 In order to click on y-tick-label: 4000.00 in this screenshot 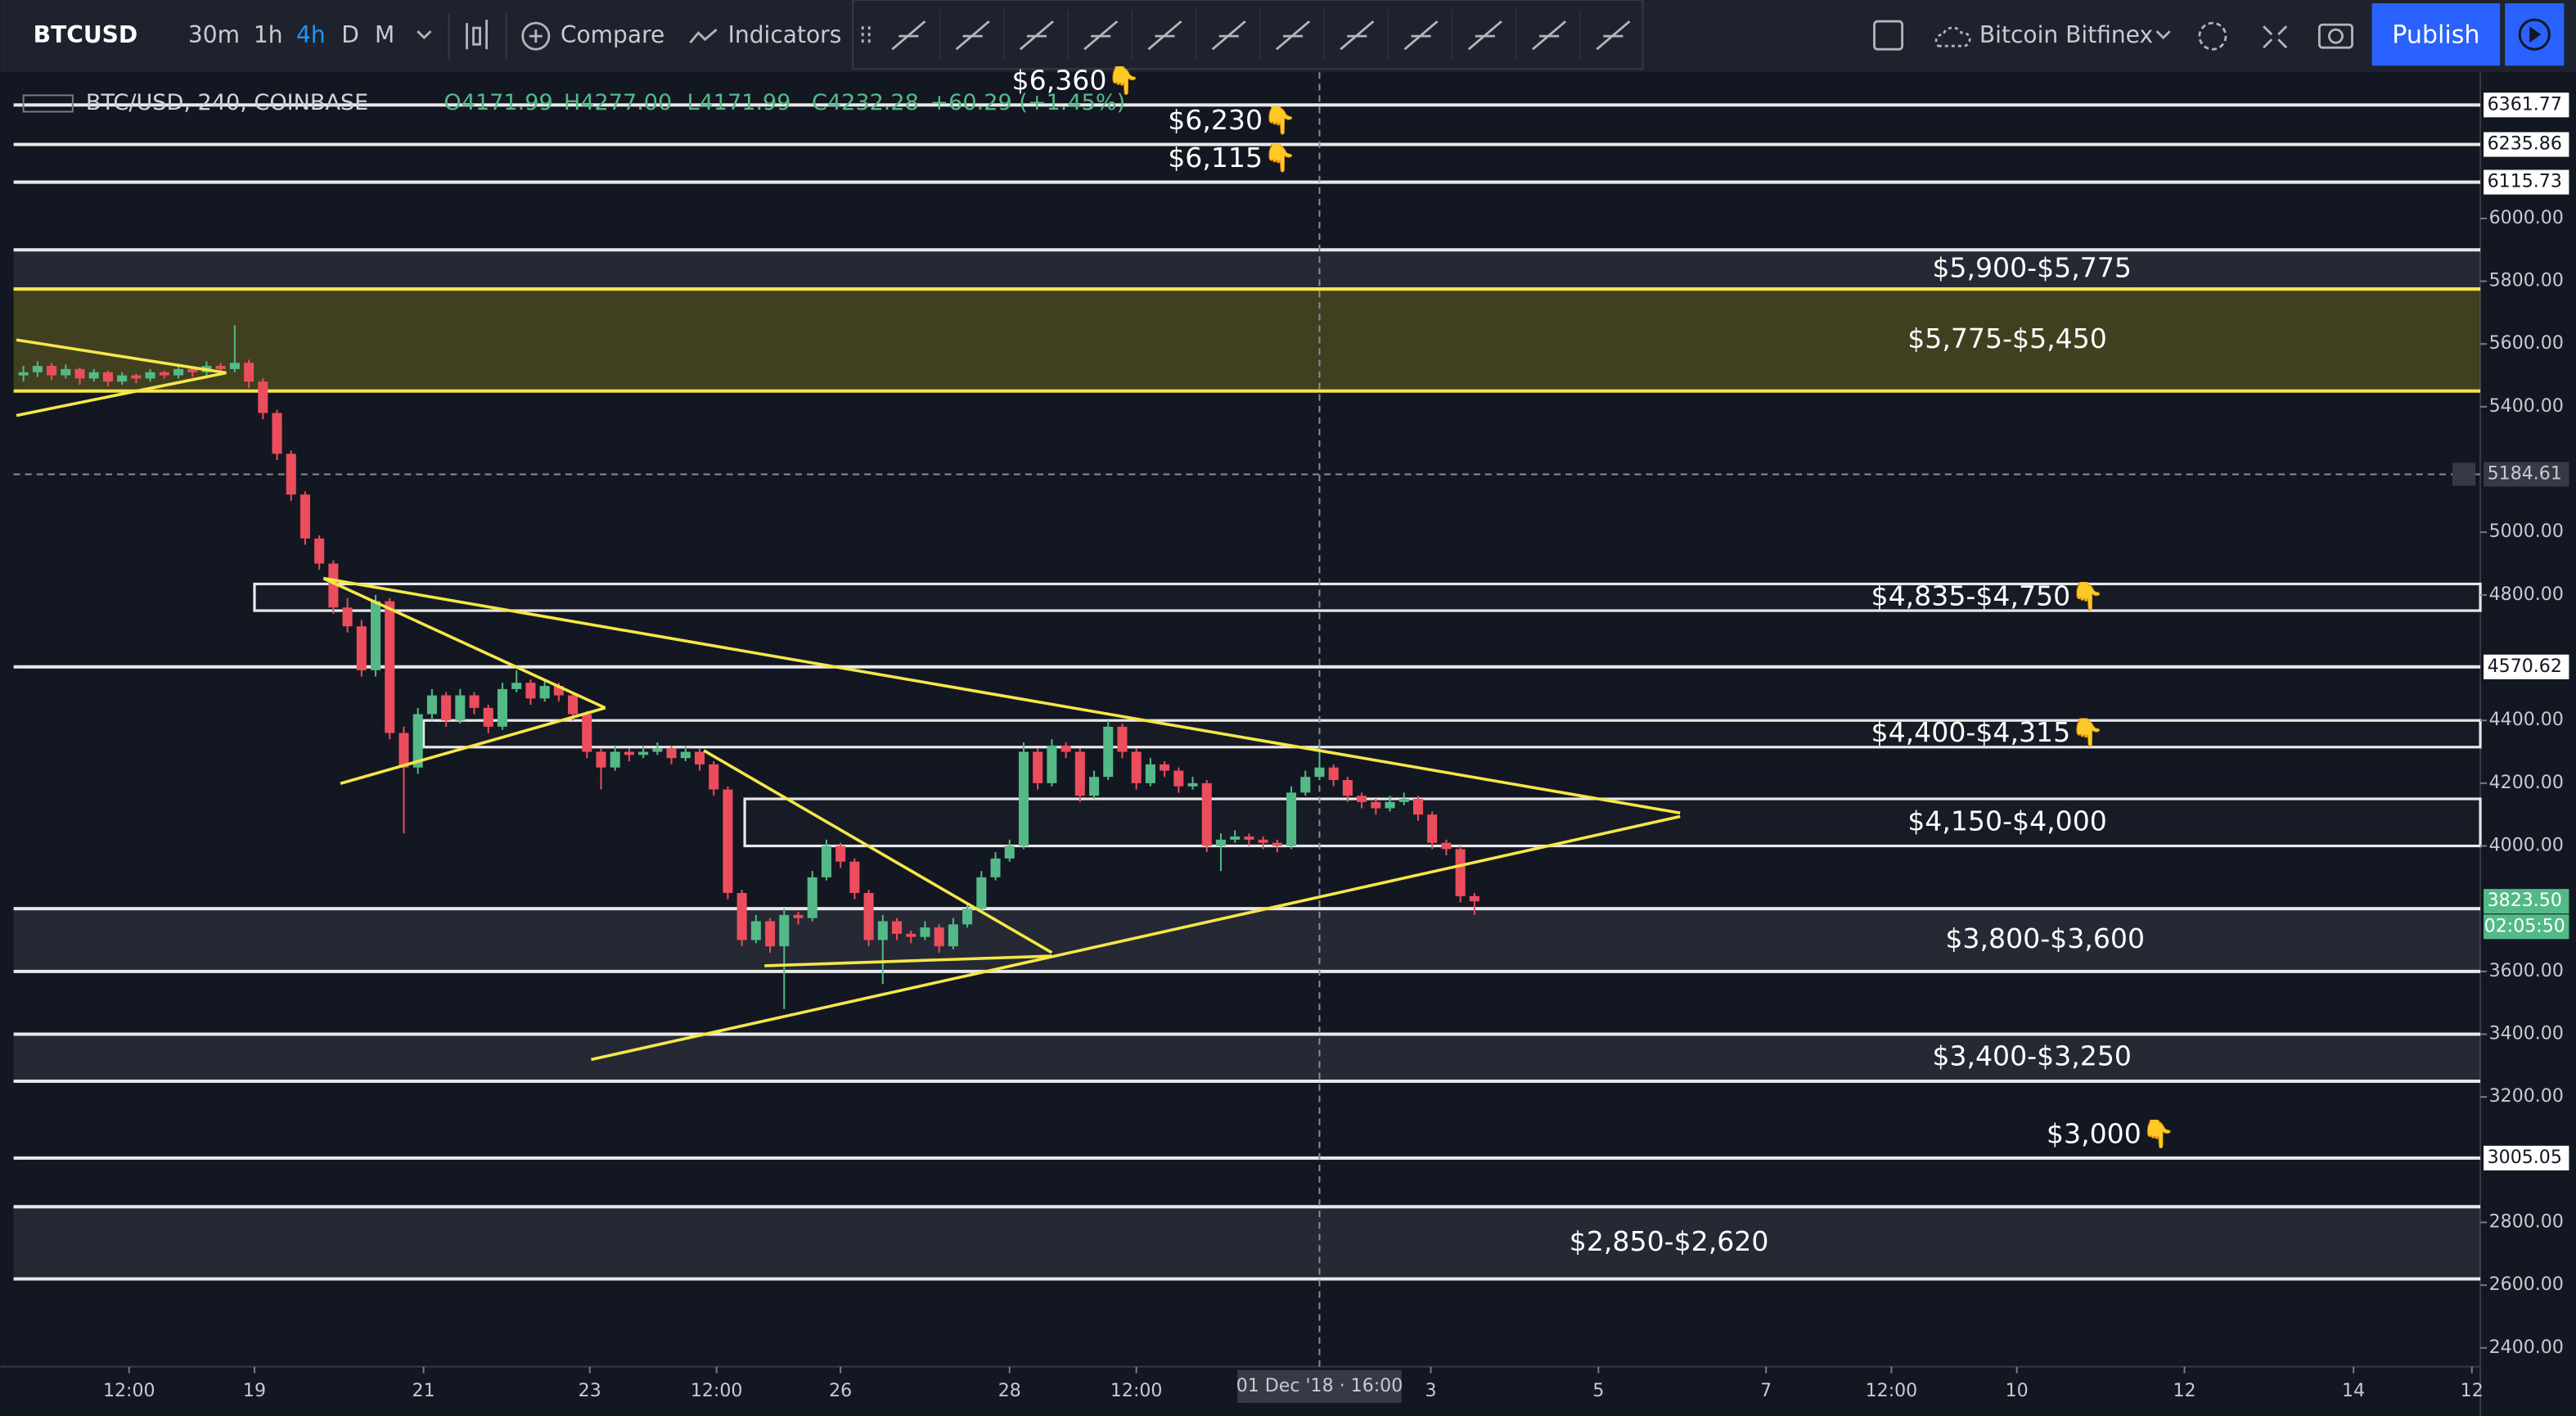, I will do `click(2526, 846)`.